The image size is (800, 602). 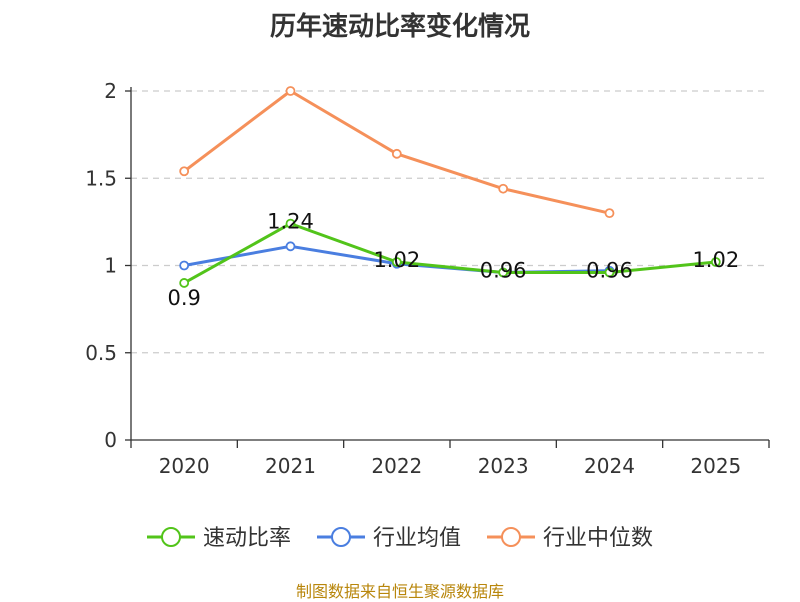 I want to click on y-tick-label: 2, so click(x=110, y=91).